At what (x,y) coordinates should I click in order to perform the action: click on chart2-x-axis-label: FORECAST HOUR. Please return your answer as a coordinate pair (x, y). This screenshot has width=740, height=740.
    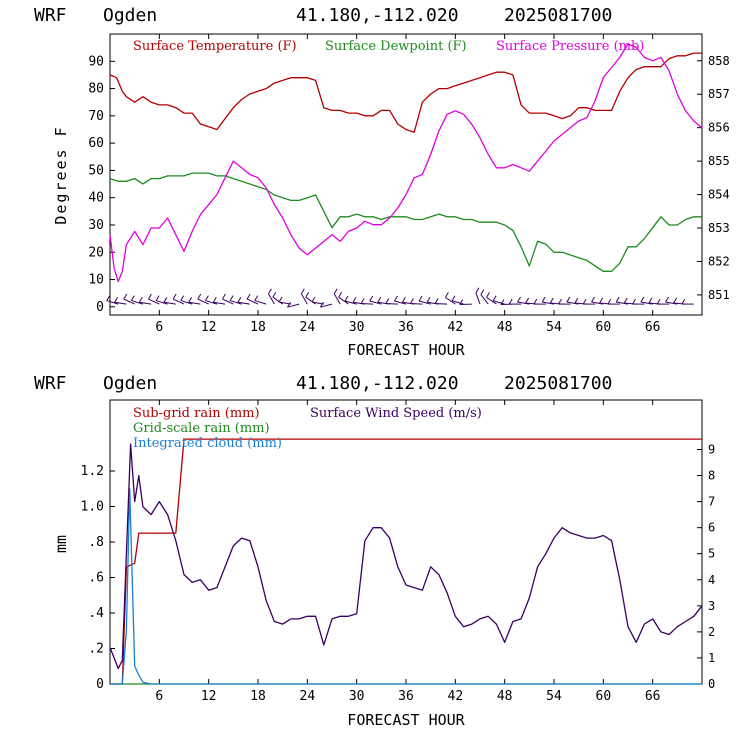
    Looking at the image, I should click on (406, 720).